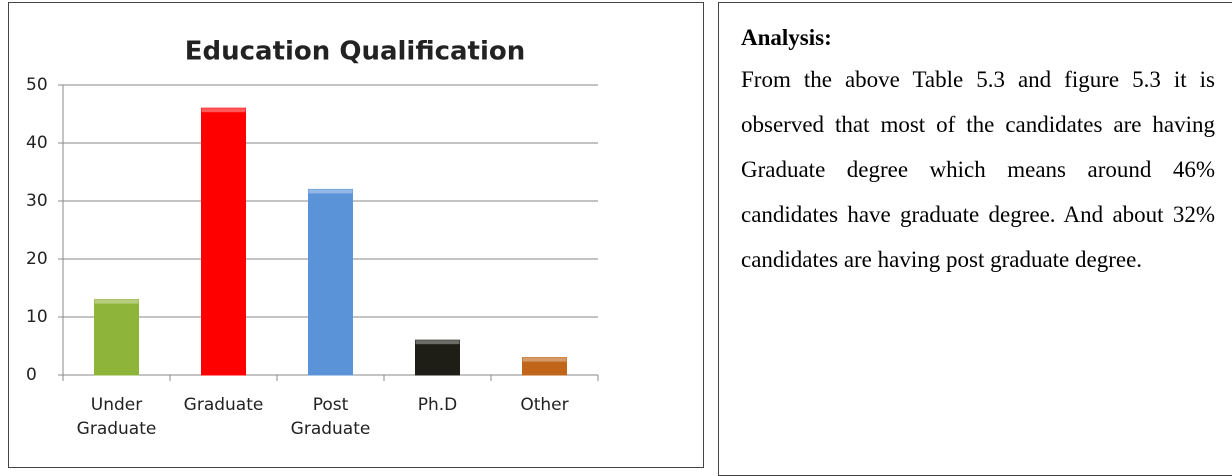 Image resolution: width=1232 pixels, height=476 pixels. Describe the element at coordinates (355, 52) in the screenshot. I see `chart-title: Education Qualification` at that location.